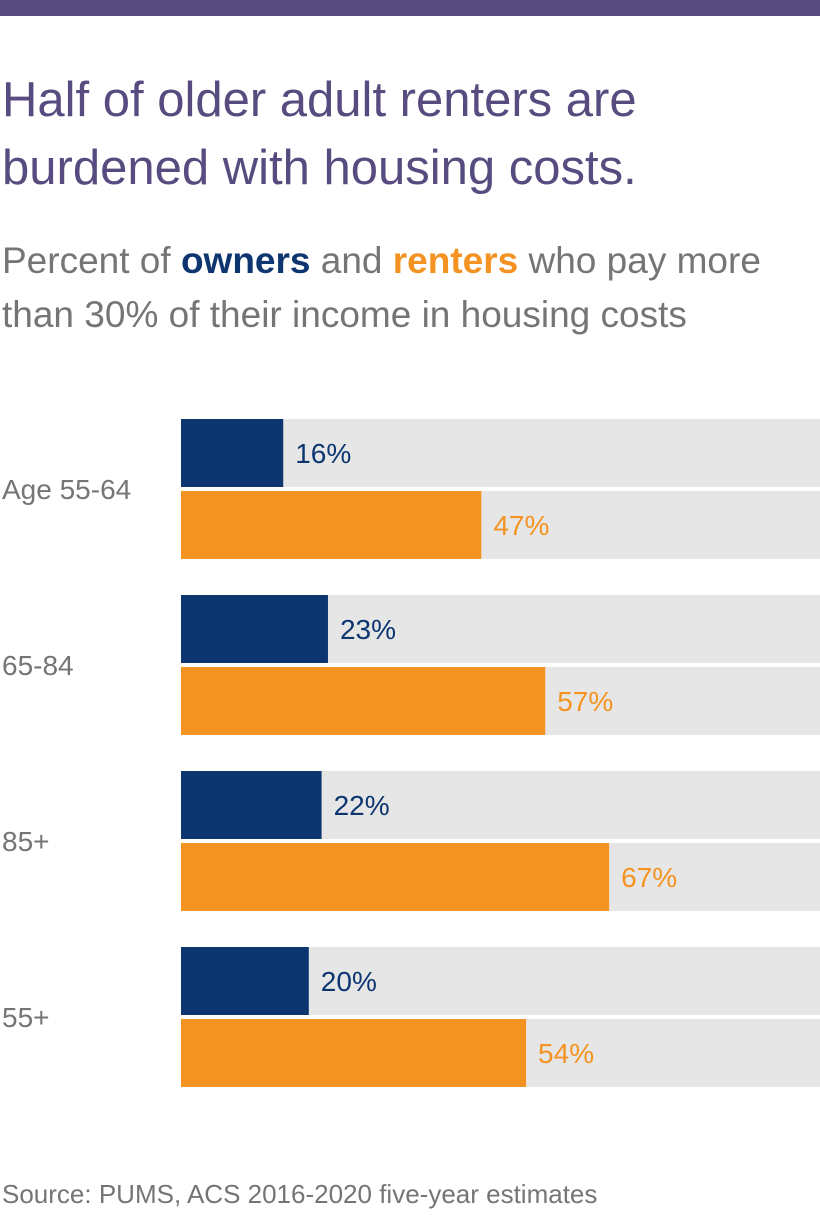 This screenshot has height=1220, width=820. Describe the element at coordinates (351, 260) in the screenshot. I see `subtitle-text-mid: and` at that location.